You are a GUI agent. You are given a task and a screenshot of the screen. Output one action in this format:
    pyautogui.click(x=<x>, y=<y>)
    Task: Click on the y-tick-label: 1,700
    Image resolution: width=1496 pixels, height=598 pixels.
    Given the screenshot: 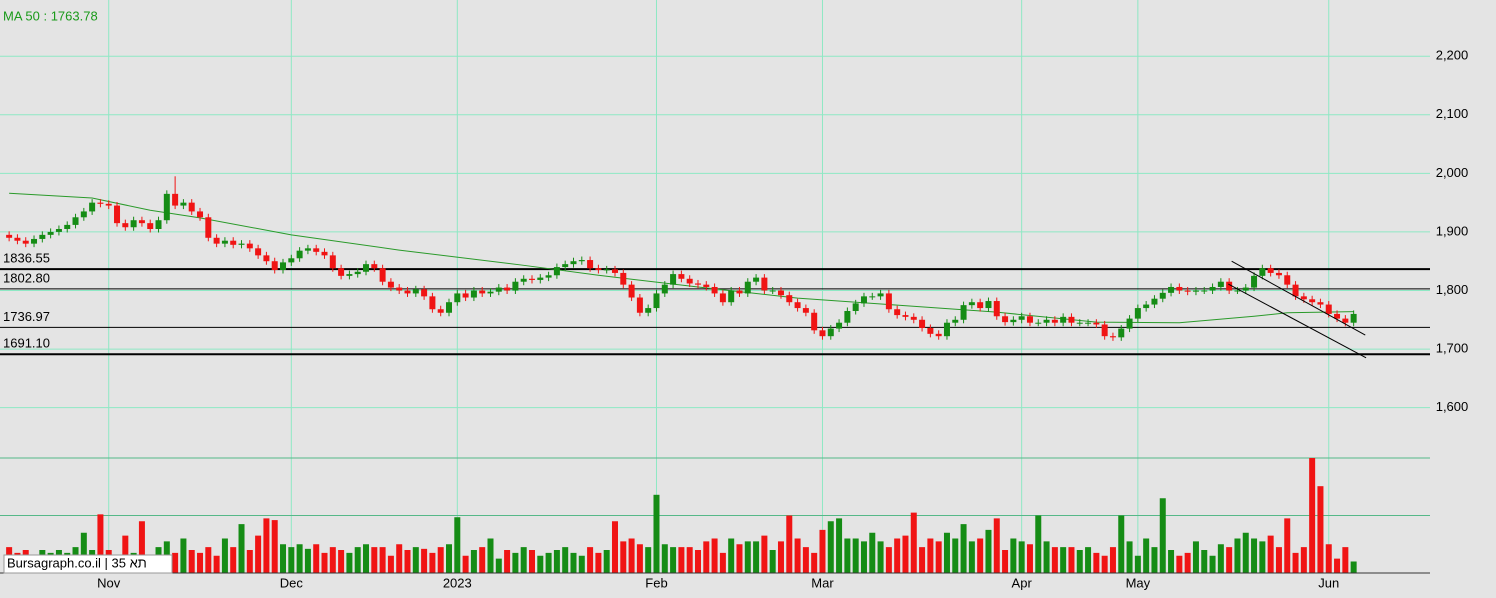 What is the action you would take?
    pyautogui.click(x=1452, y=348)
    